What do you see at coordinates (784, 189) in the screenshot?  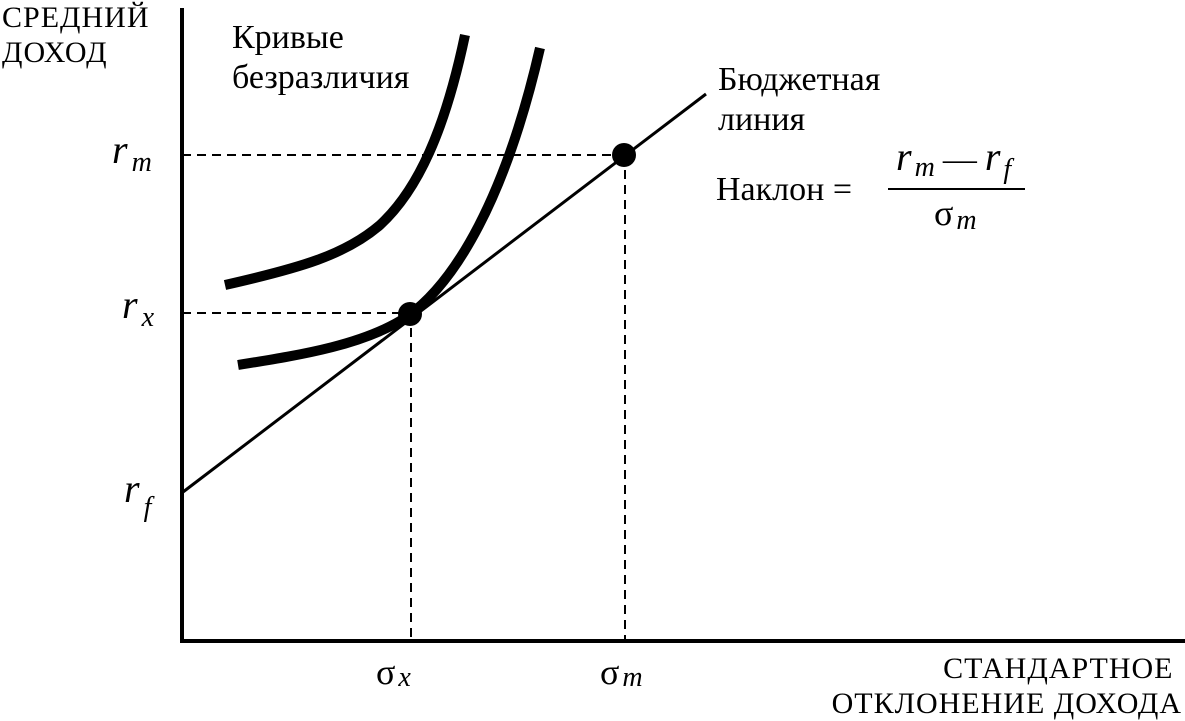 I see `slope-label: Наклон =` at bounding box center [784, 189].